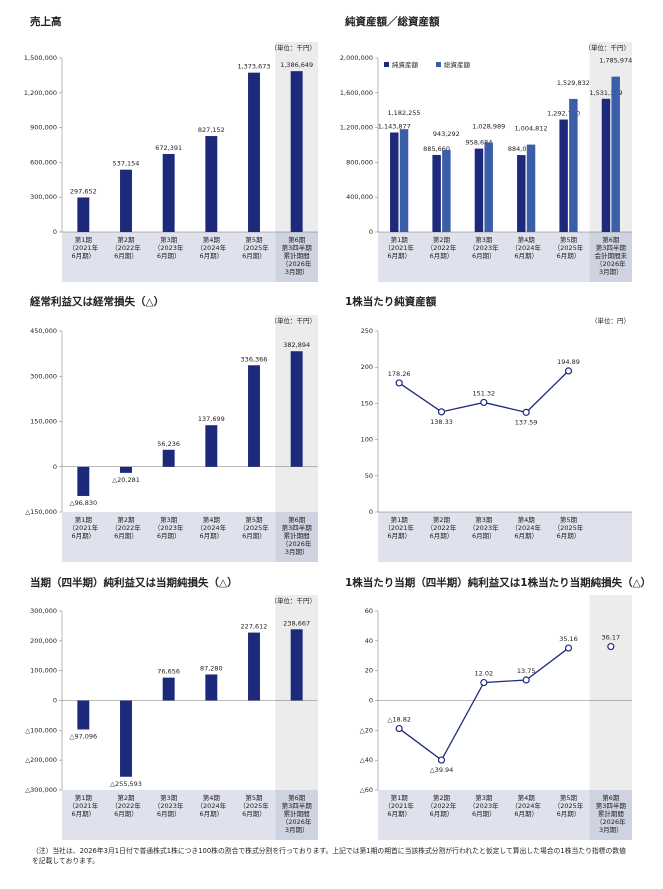  What do you see at coordinates (369, 611) in the screenshot?
I see `y-tick-label: 60` at bounding box center [369, 611].